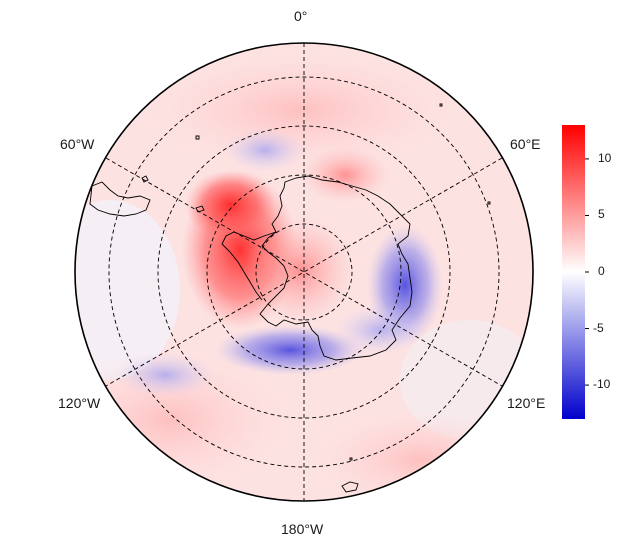 This screenshot has height=557, width=625. I want to click on field-blue-patch-southwest, so click(165, 375).